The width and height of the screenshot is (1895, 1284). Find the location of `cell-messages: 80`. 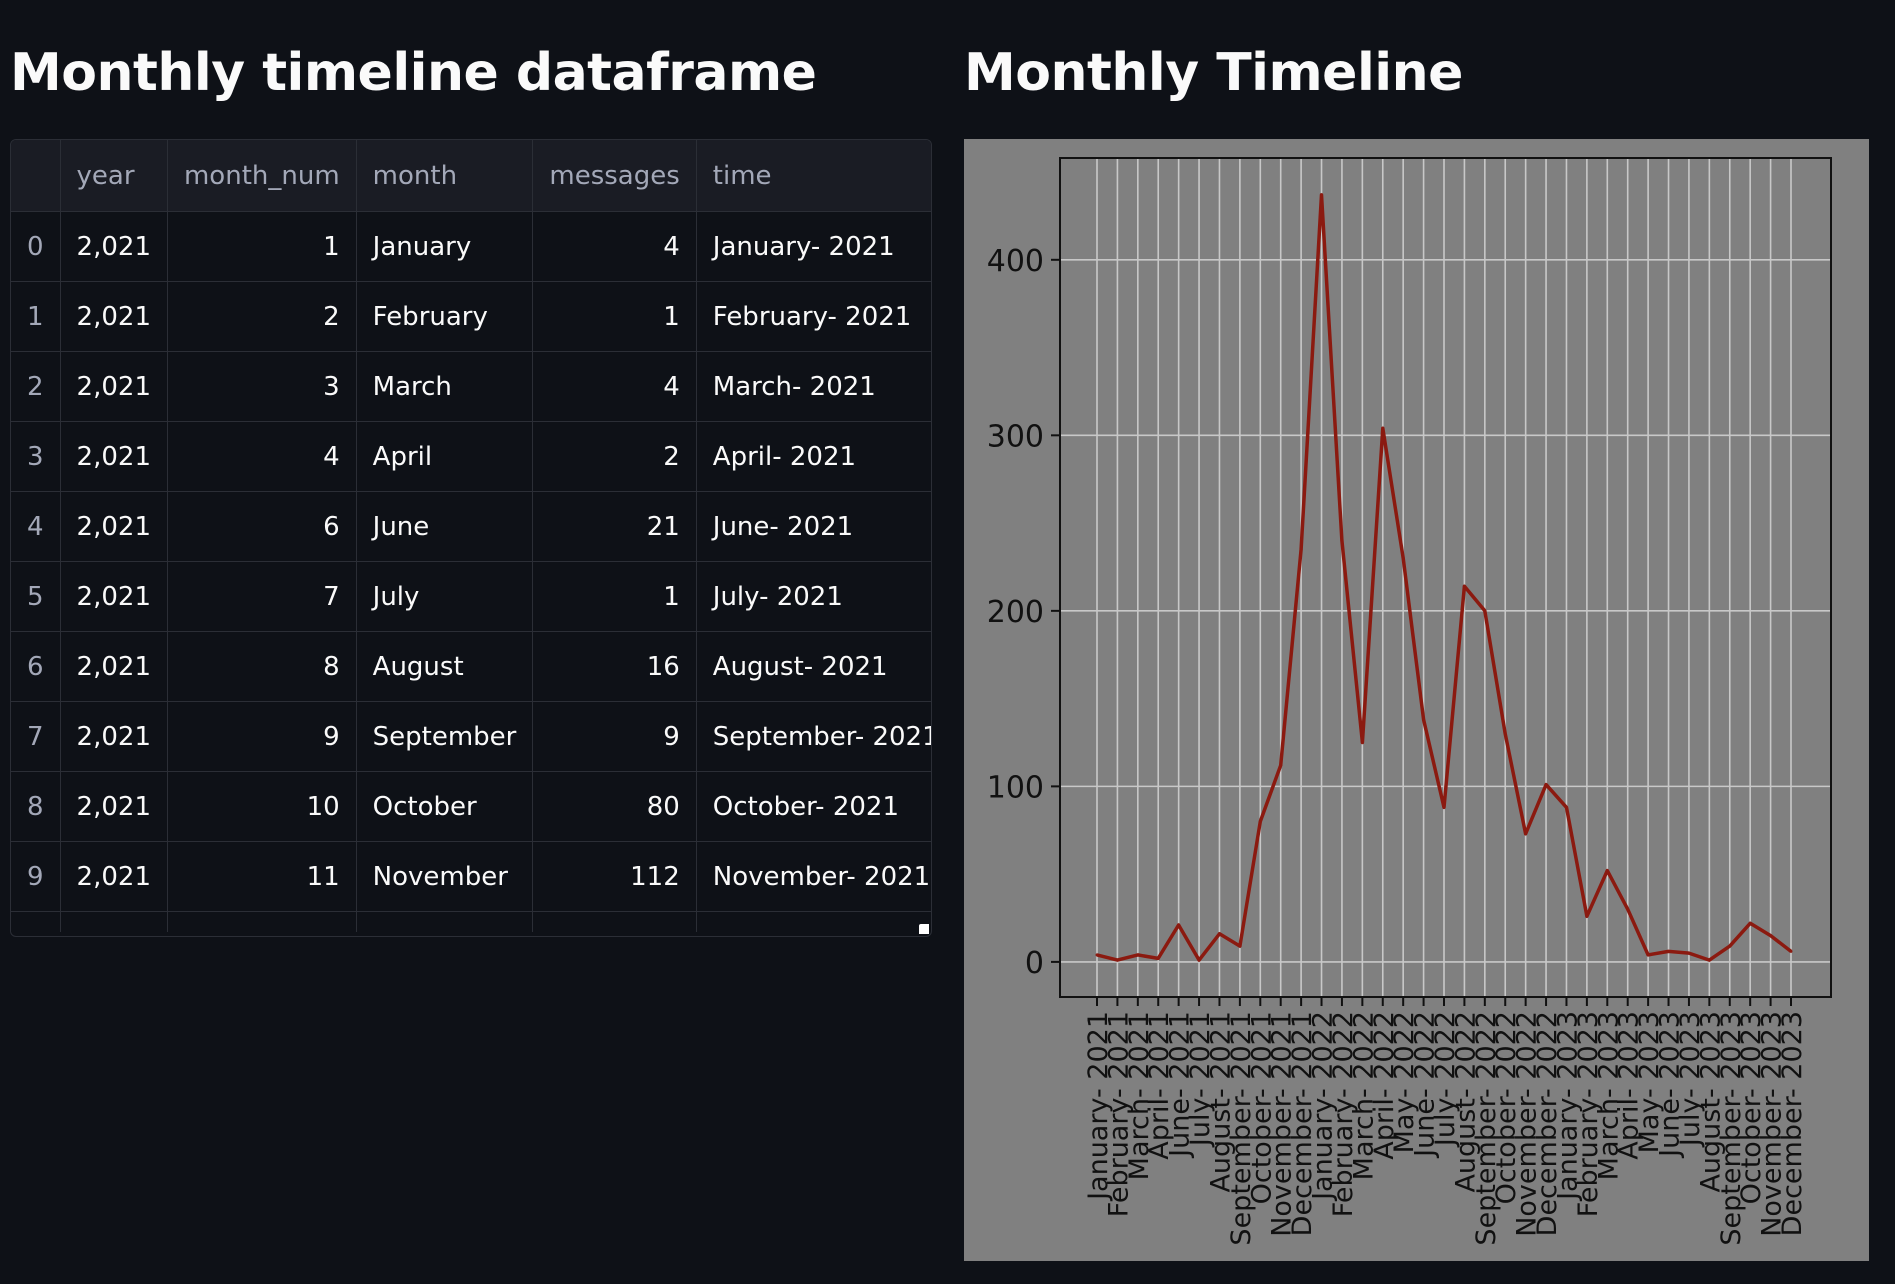

cell-messages: 80 is located at coordinates (614, 806).